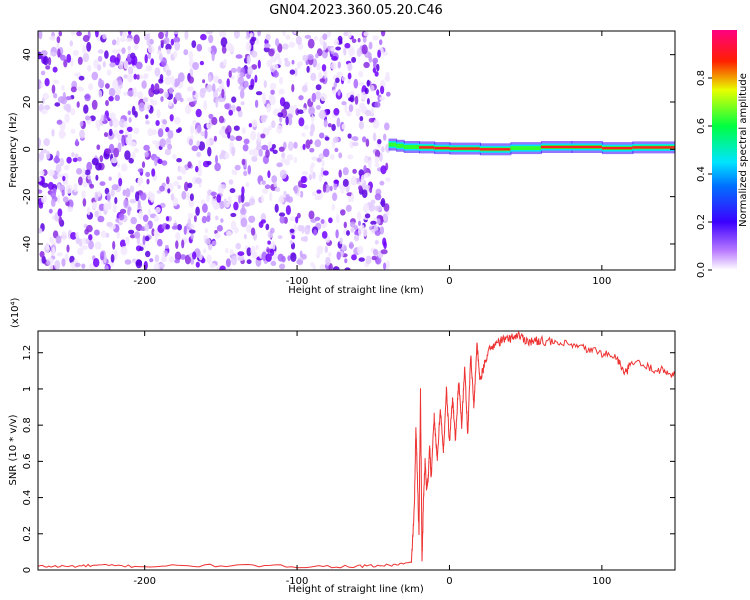 This screenshot has width=750, height=600. What do you see at coordinates (743, 150) in the screenshot?
I see `colorbar-label: Normalized spectral amplitude` at bounding box center [743, 150].